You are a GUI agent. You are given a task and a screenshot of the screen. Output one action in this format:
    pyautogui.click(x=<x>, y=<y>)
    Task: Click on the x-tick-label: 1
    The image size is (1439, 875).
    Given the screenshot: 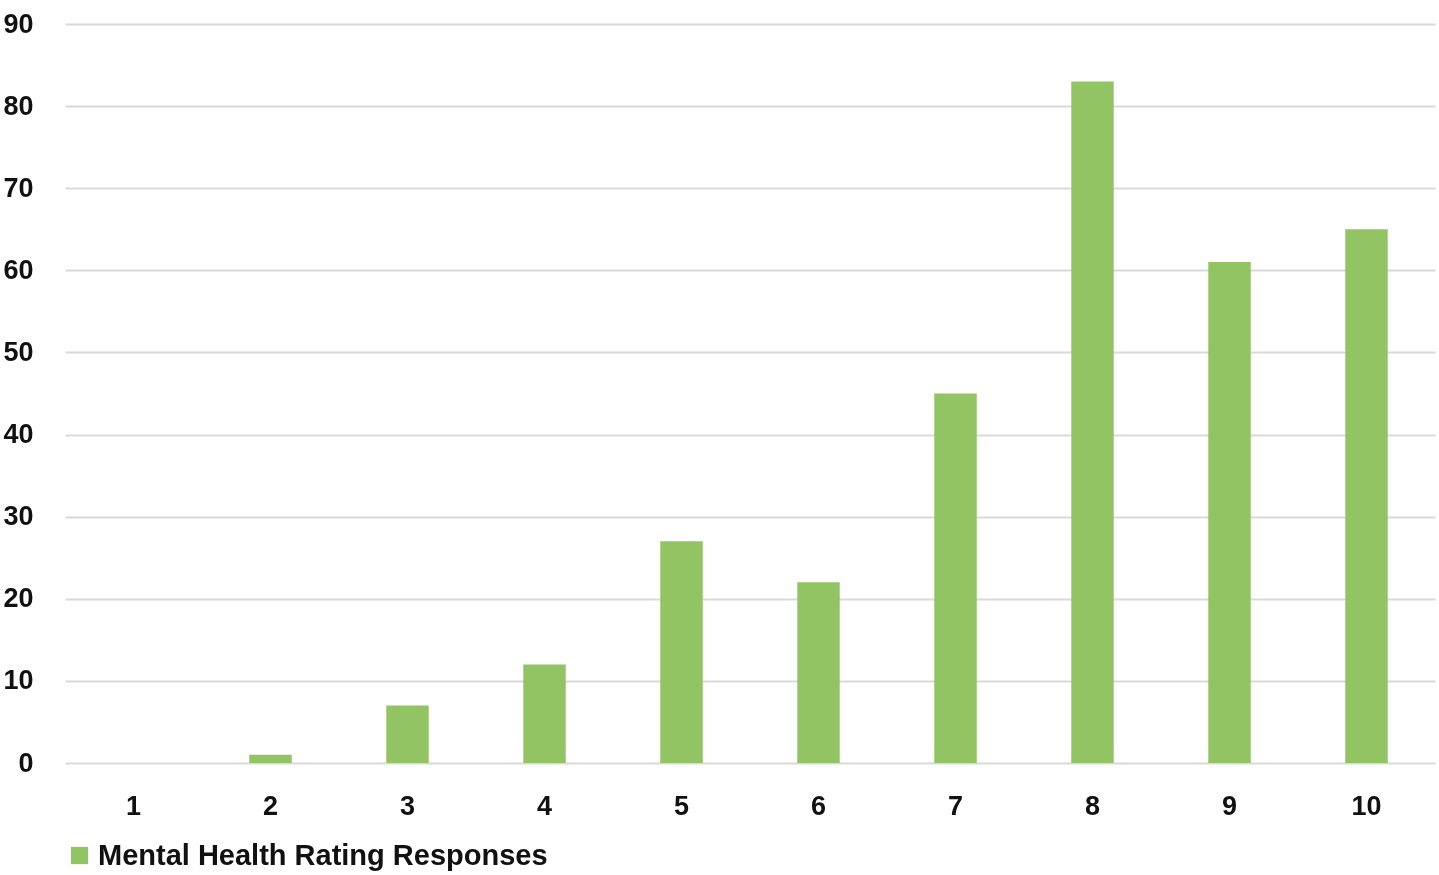 What is the action you would take?
    pyautogui.click(x=133, y=805)
    